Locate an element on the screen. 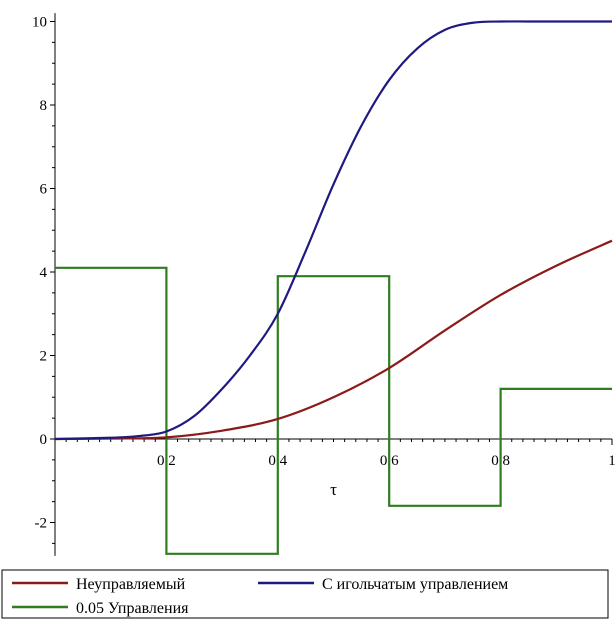 This screenshot has width=616, height=621. x-axis-label: τ is located at coordinates (333, 489).